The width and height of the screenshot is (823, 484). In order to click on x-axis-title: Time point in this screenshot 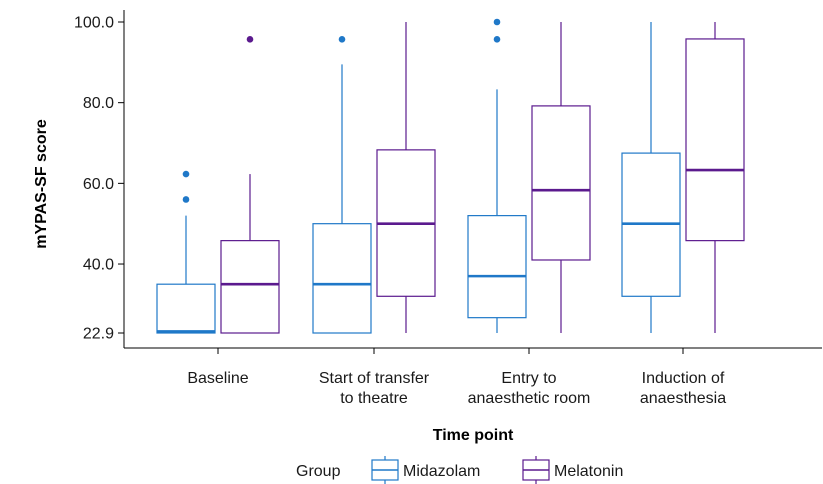, I will do `click(473, 435)`.